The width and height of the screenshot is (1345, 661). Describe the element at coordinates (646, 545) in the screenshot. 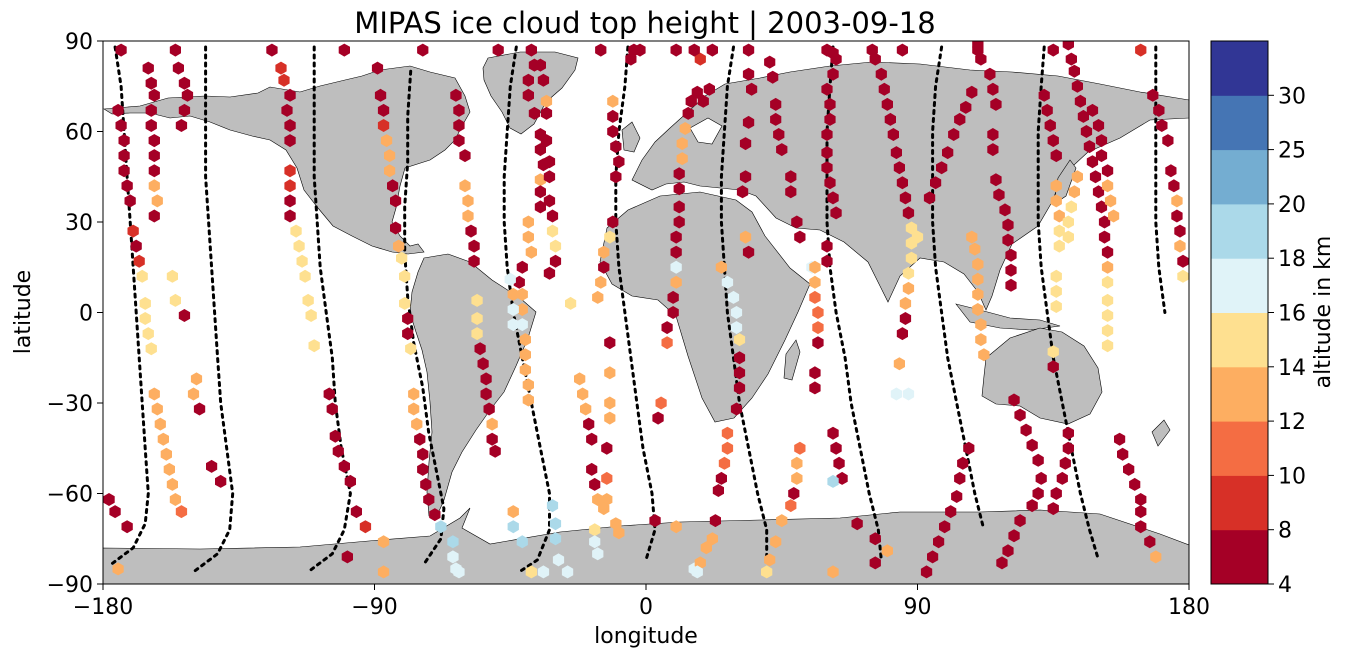

I see `land-antarctica` at that location.